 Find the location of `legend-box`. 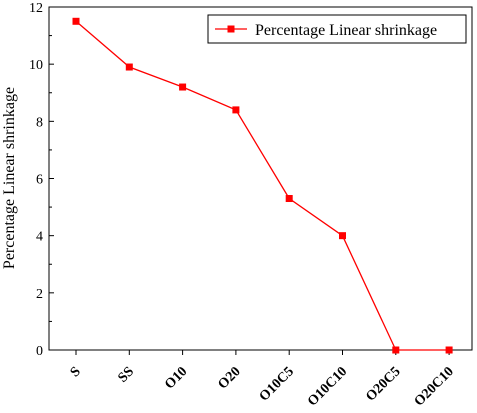

legend-box is located at coordinates (337, 29).